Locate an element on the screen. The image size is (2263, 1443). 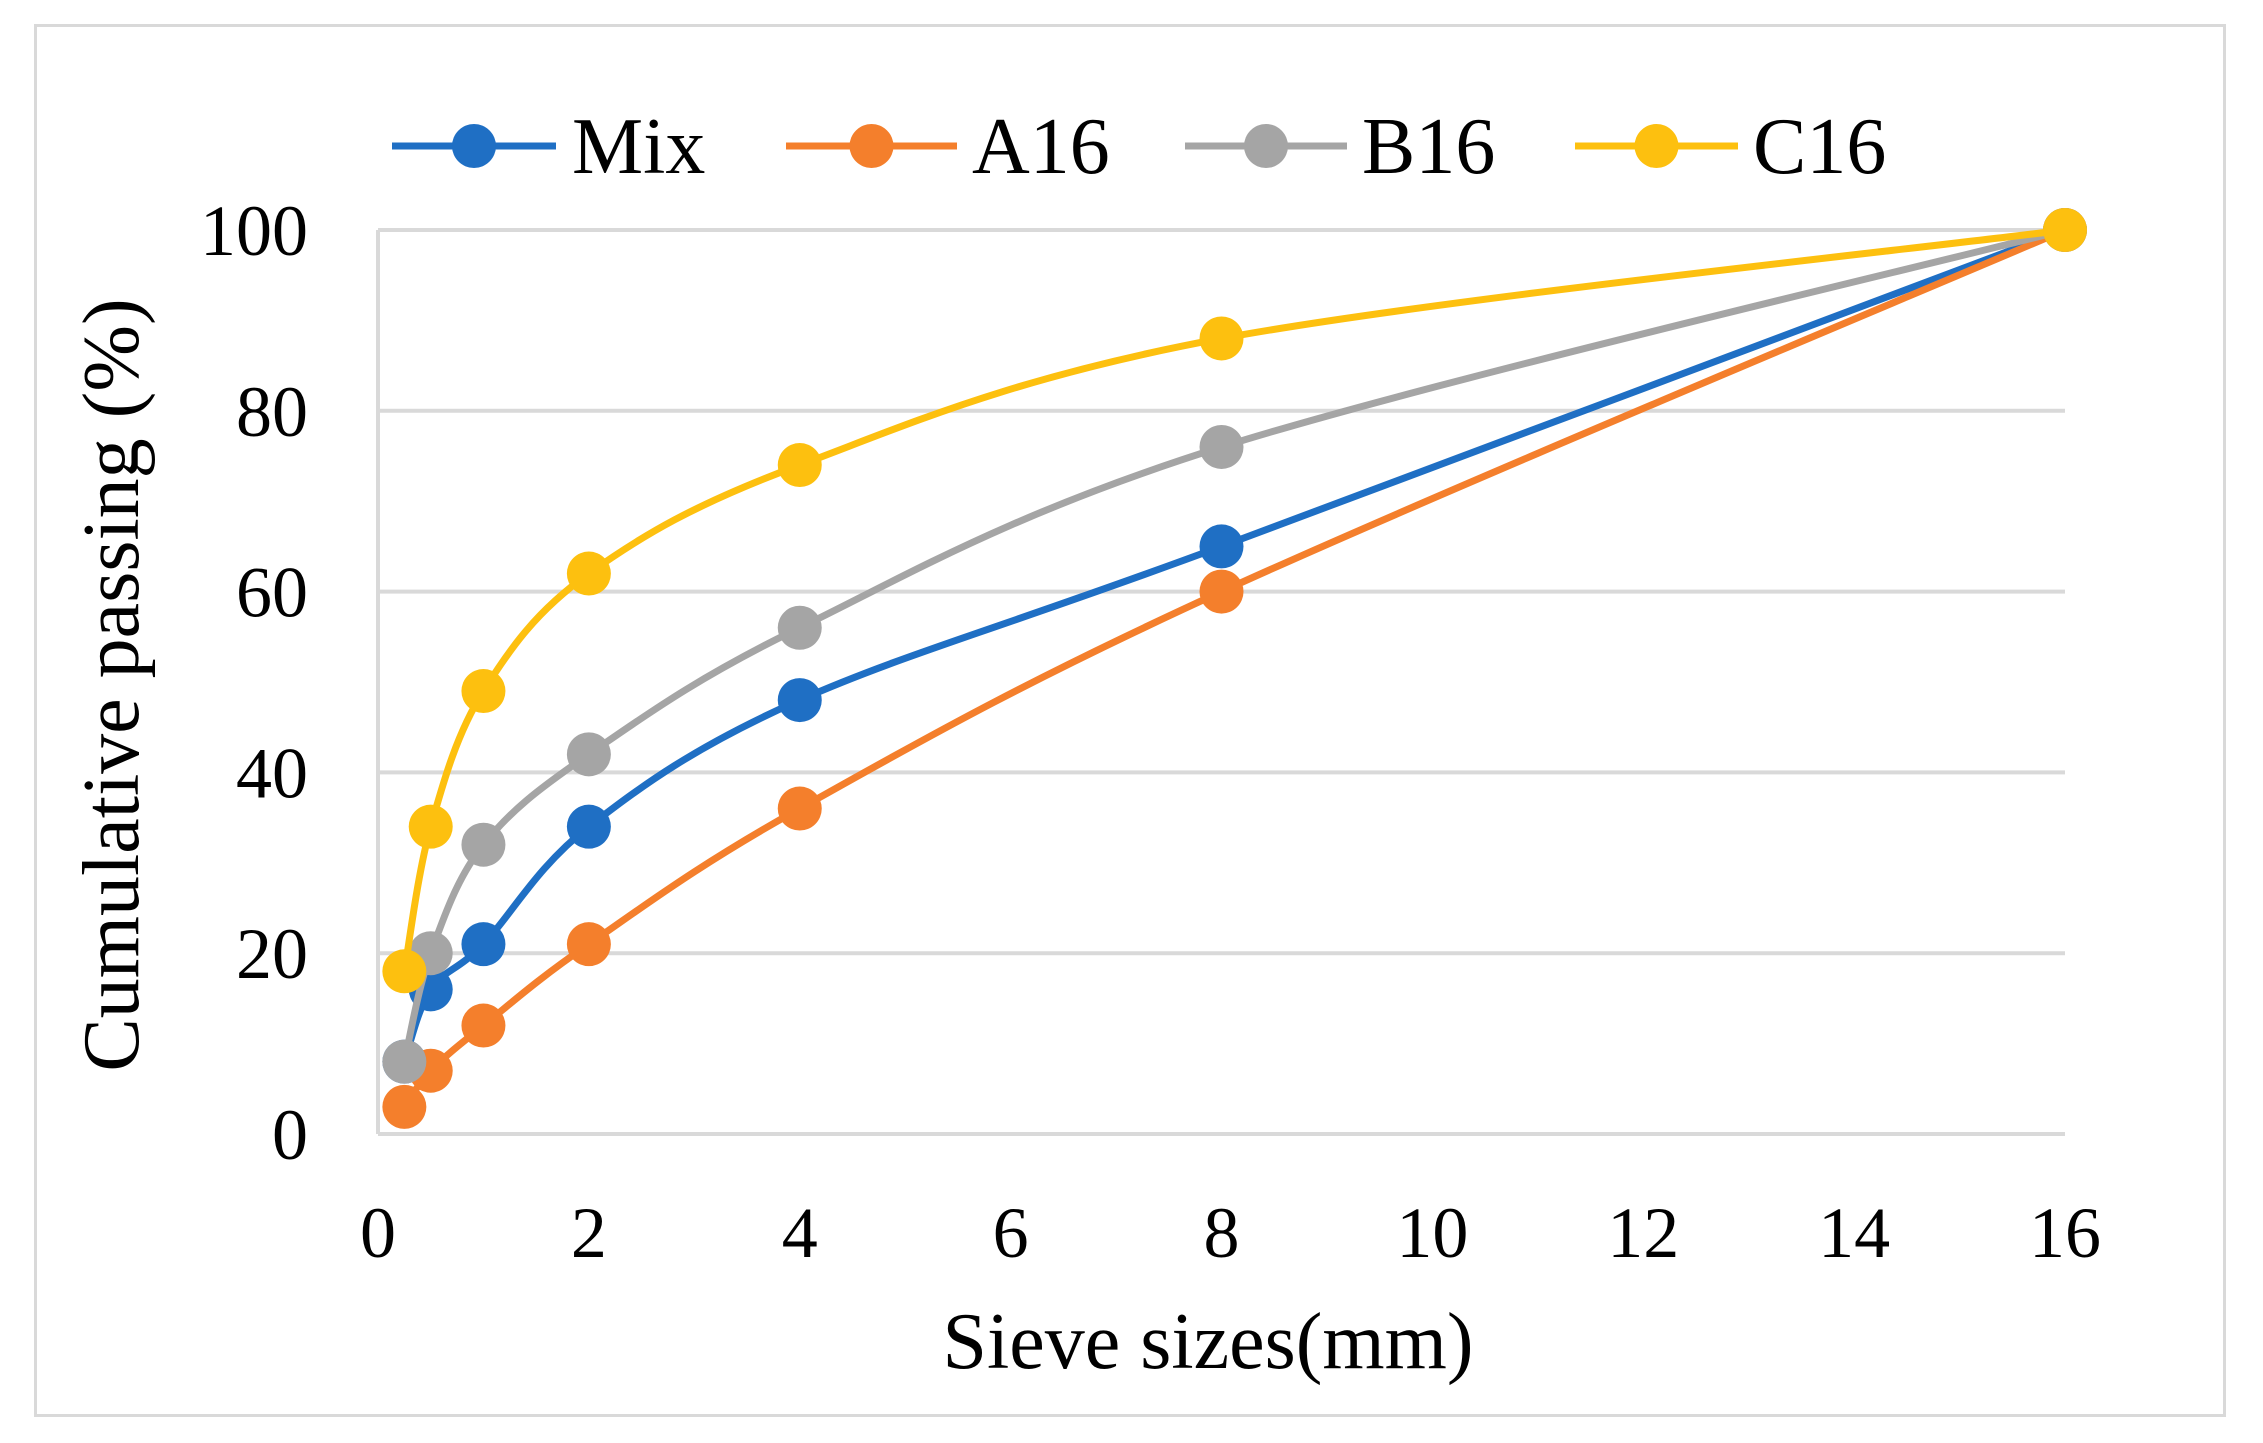
x-tick-label: 0 is located at coordinates (378, 1233).